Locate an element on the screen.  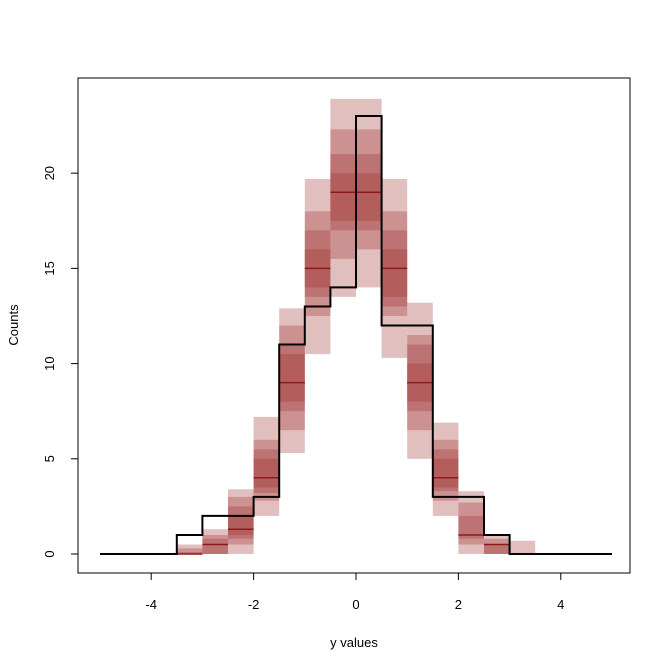
y-tick-label: 15 is located at coordinates (49, 268).